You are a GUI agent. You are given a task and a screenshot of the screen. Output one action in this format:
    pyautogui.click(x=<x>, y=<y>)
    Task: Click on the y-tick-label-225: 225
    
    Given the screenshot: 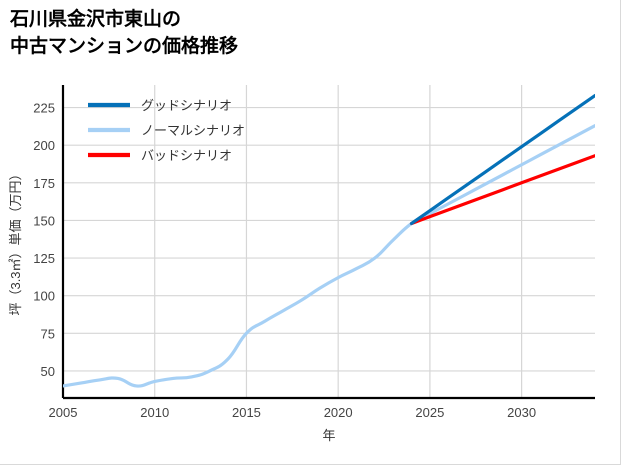 What is the action you would take?
    pyautogui.click(x=44, y=108)
    